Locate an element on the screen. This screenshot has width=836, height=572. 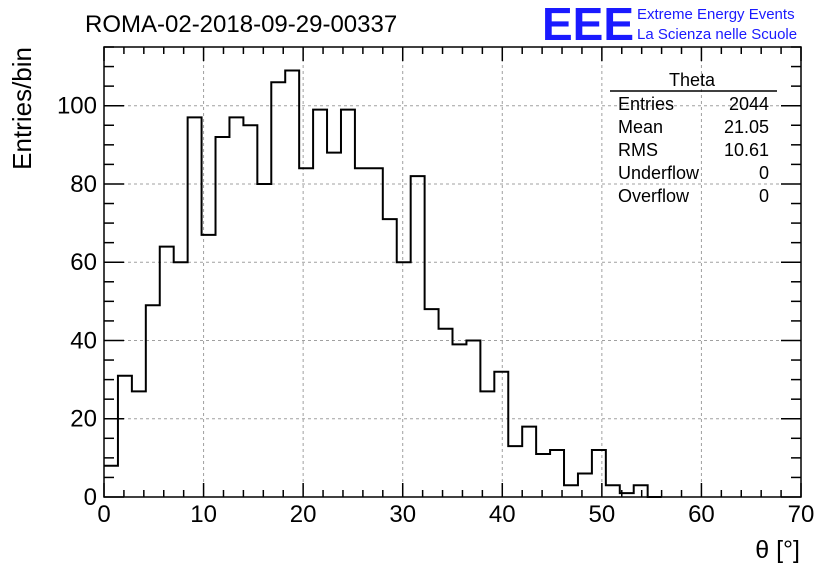
y-tick-label: 0 is located at coordinates (90, 497).